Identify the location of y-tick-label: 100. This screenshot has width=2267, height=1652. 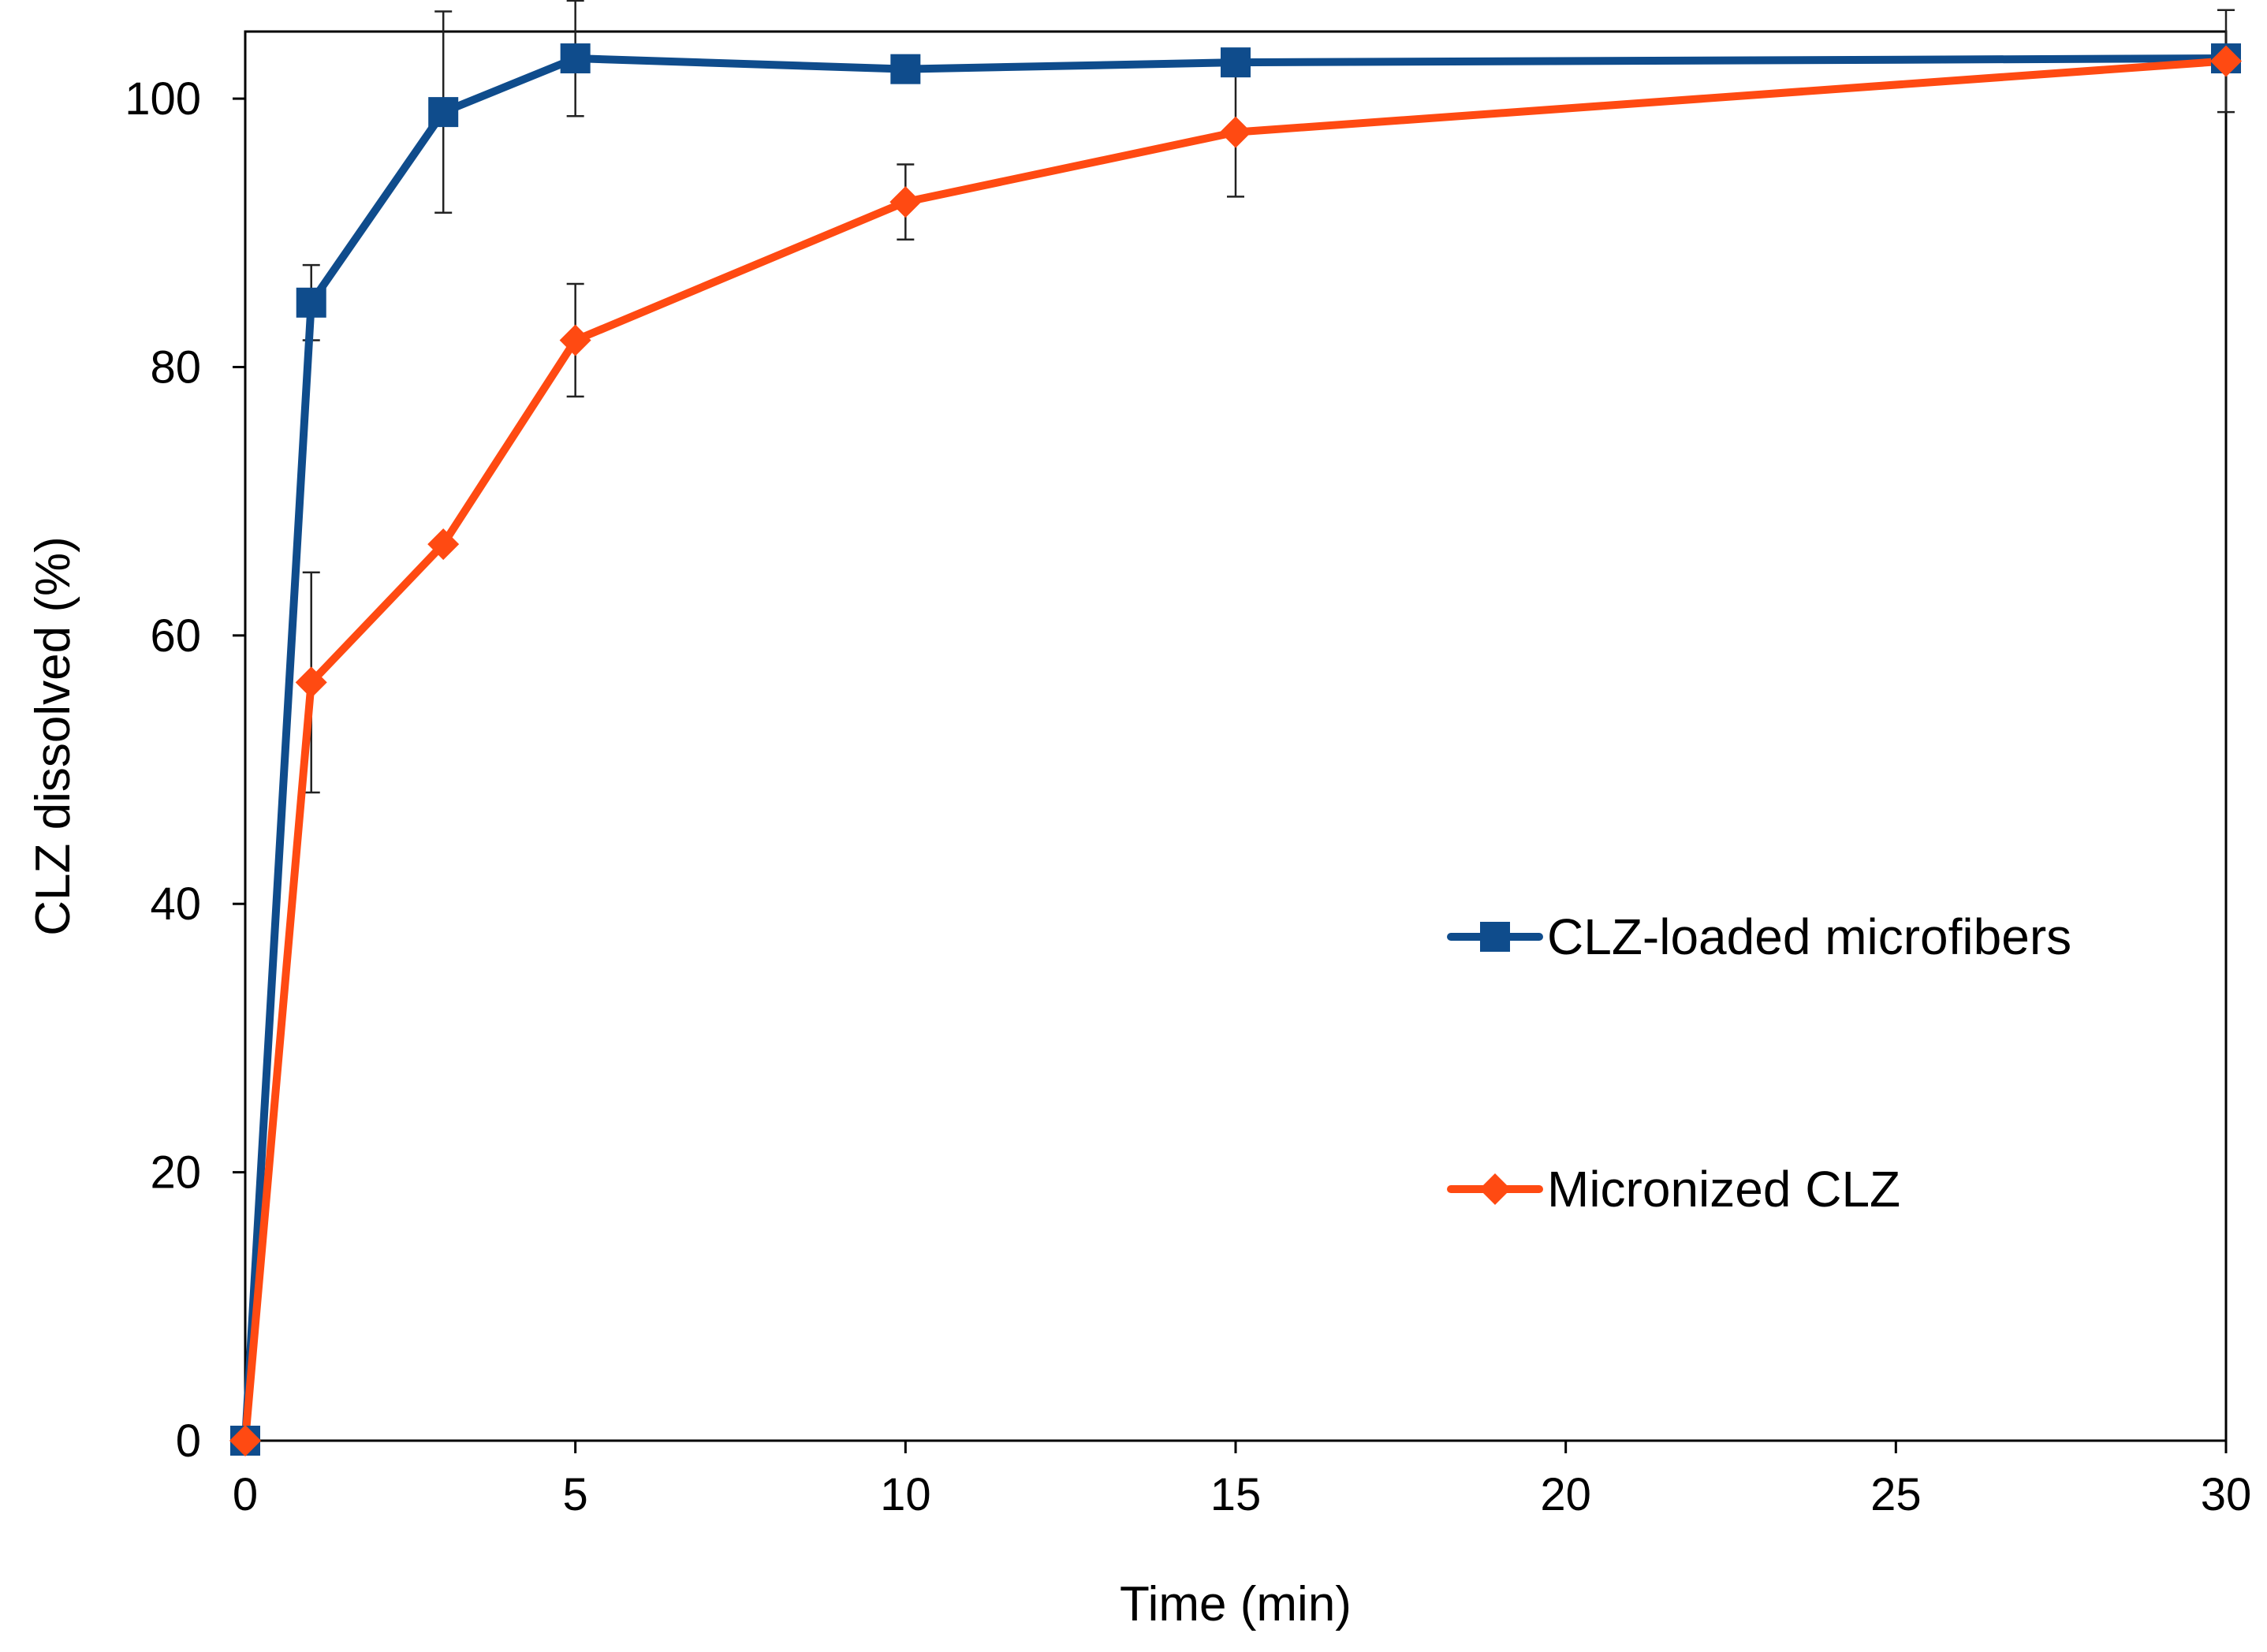
(163, 99).